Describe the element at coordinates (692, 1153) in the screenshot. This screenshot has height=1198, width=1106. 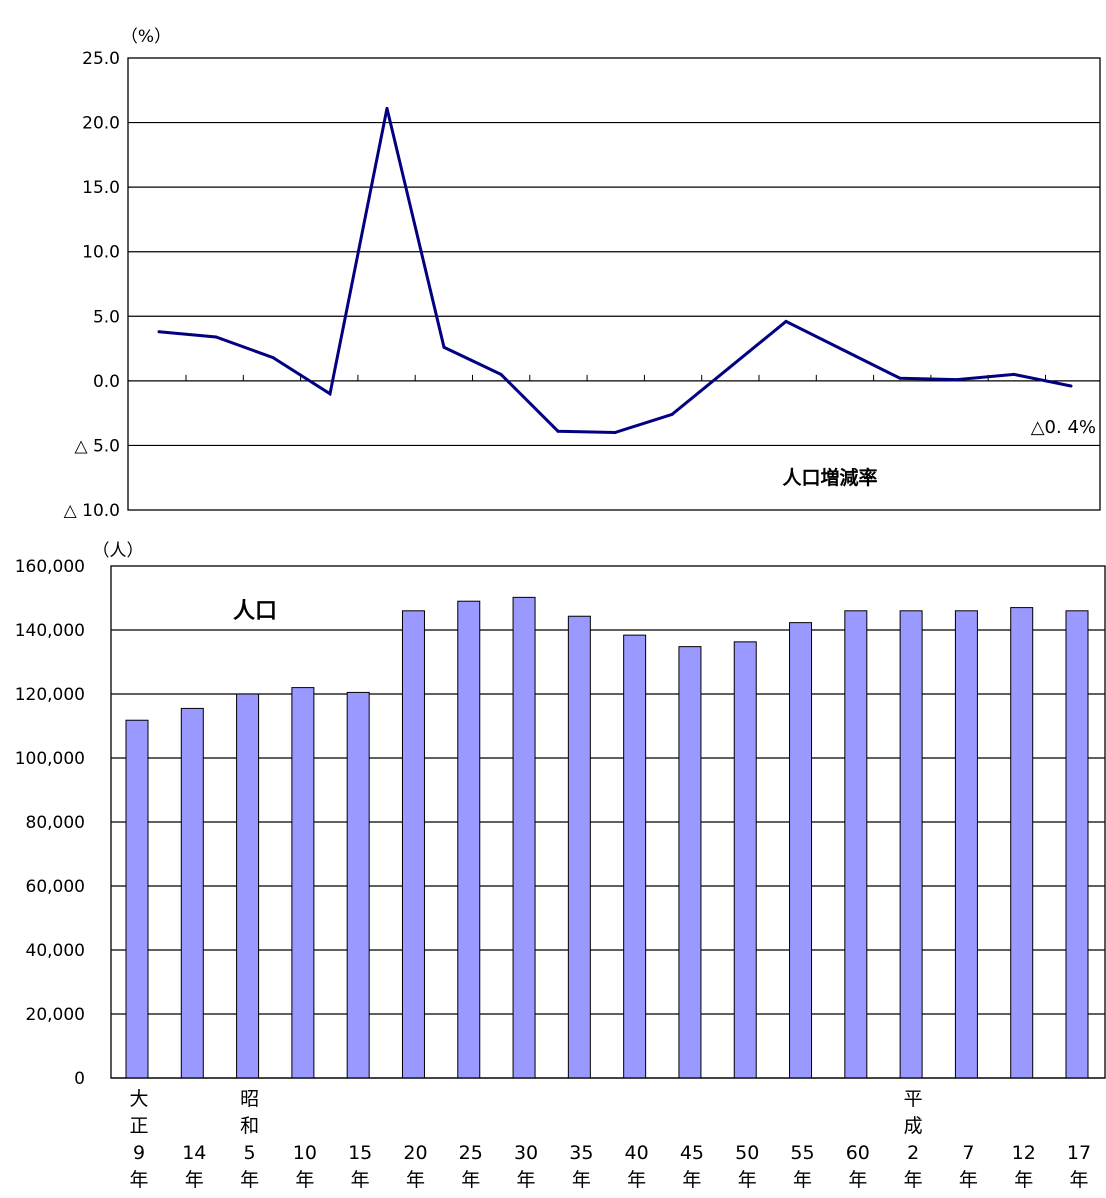
I see `pop-category-label: 45` at that location.